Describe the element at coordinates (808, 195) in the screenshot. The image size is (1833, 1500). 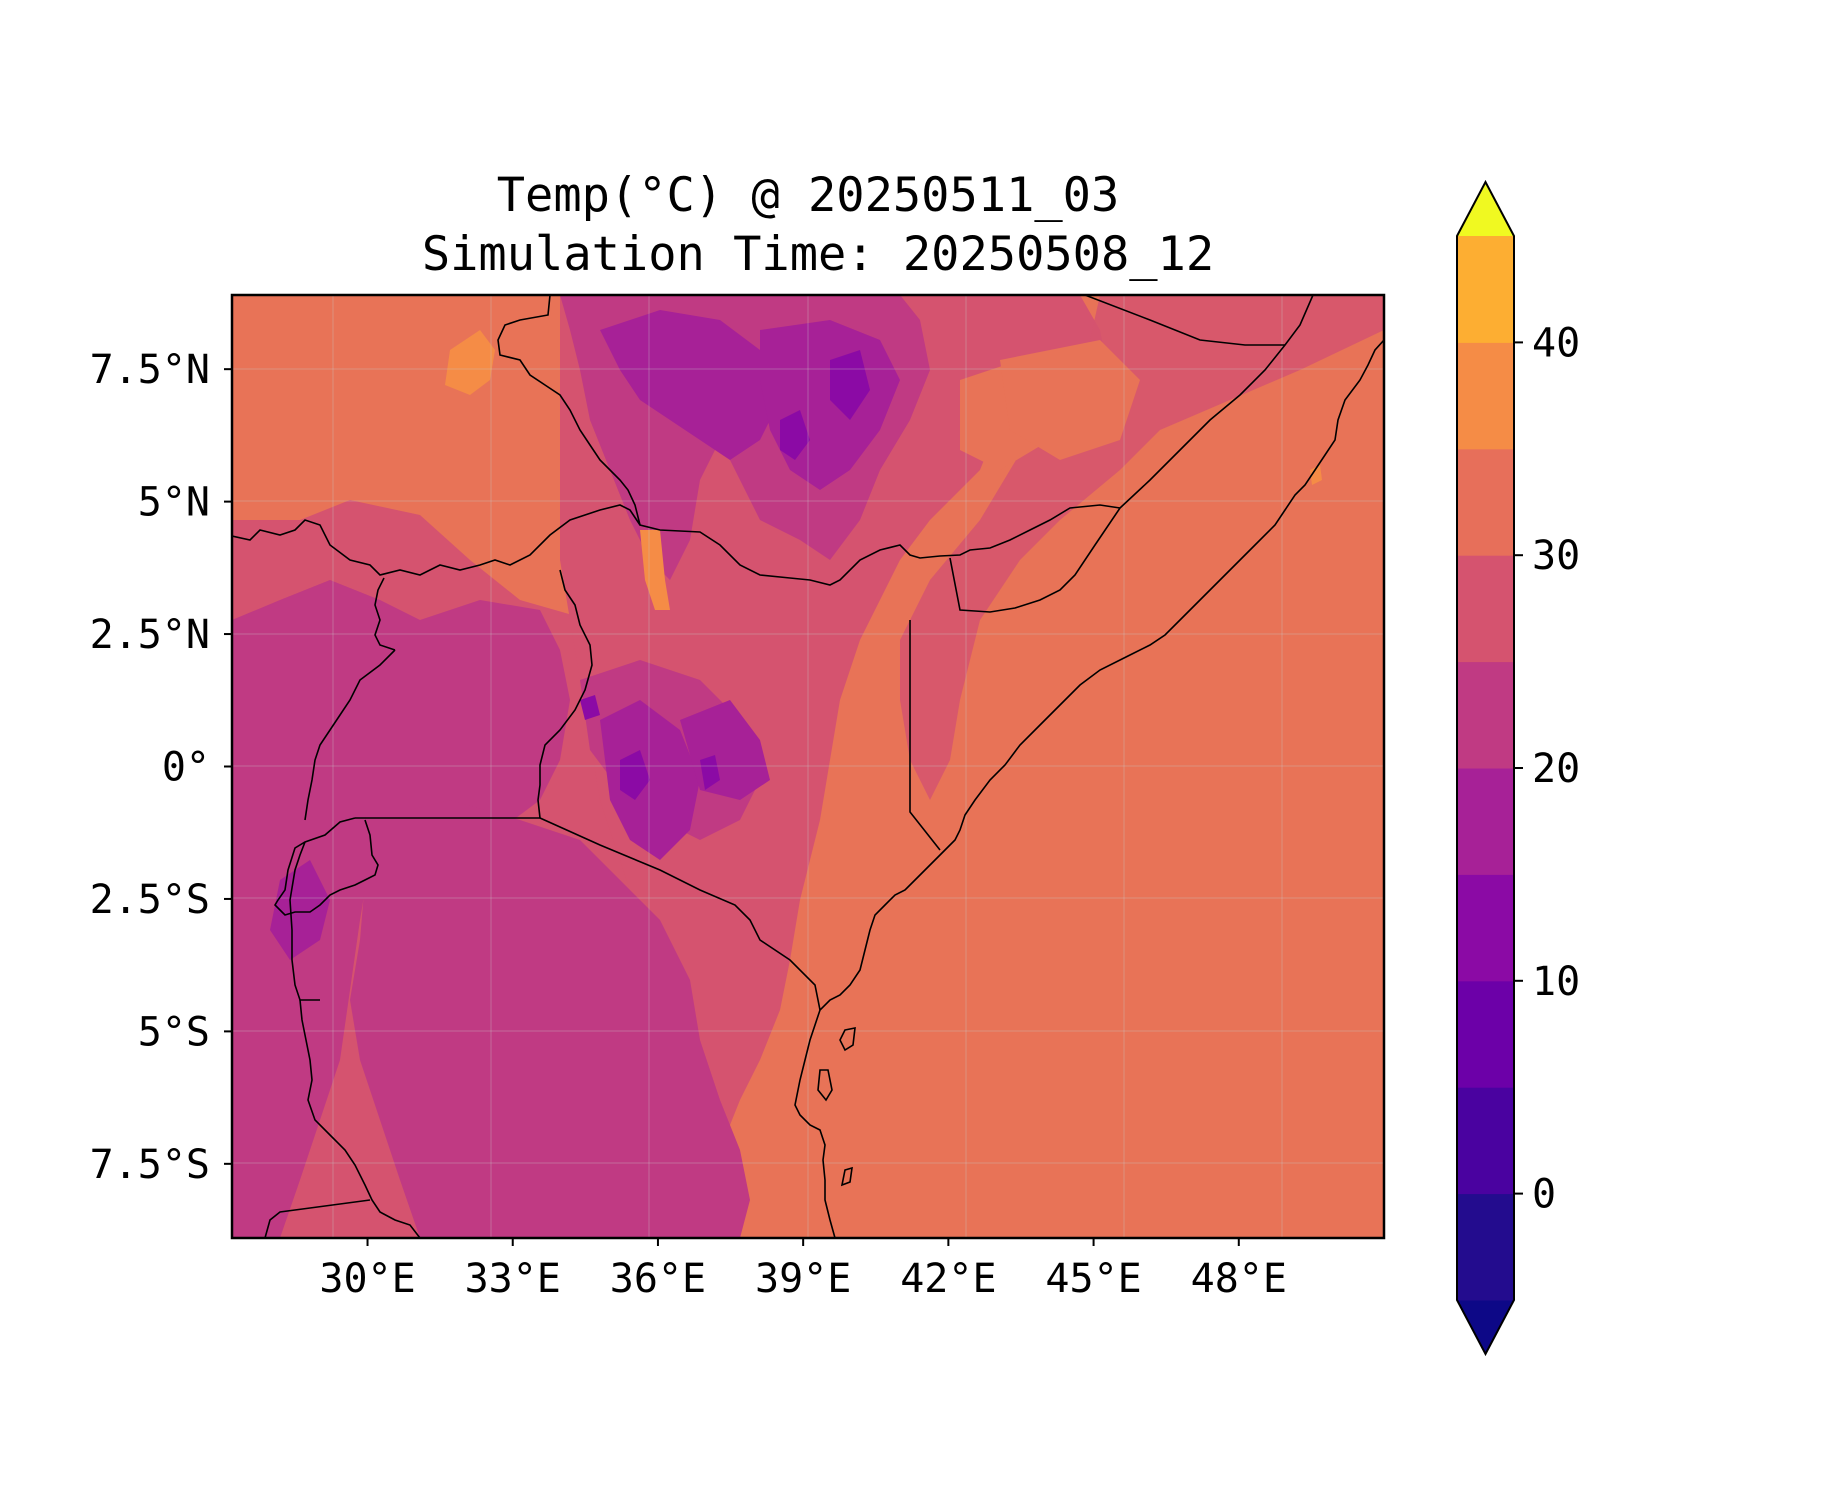
I see `map-title-line1: Temp(°C) @ 20250511_03` at that location.